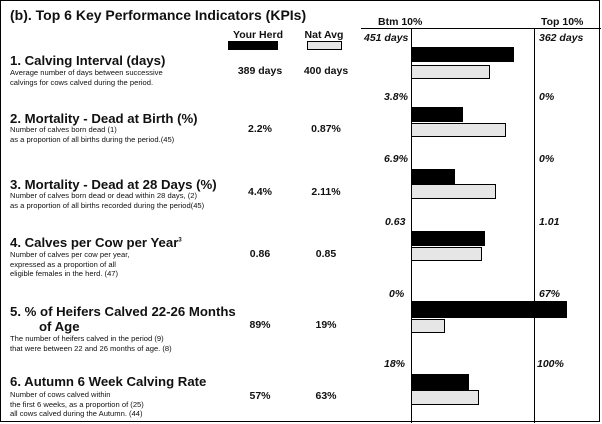 This screenshot has width=602, height=424. I want to click on kpi-6-nat-bar, so click(445, 397).